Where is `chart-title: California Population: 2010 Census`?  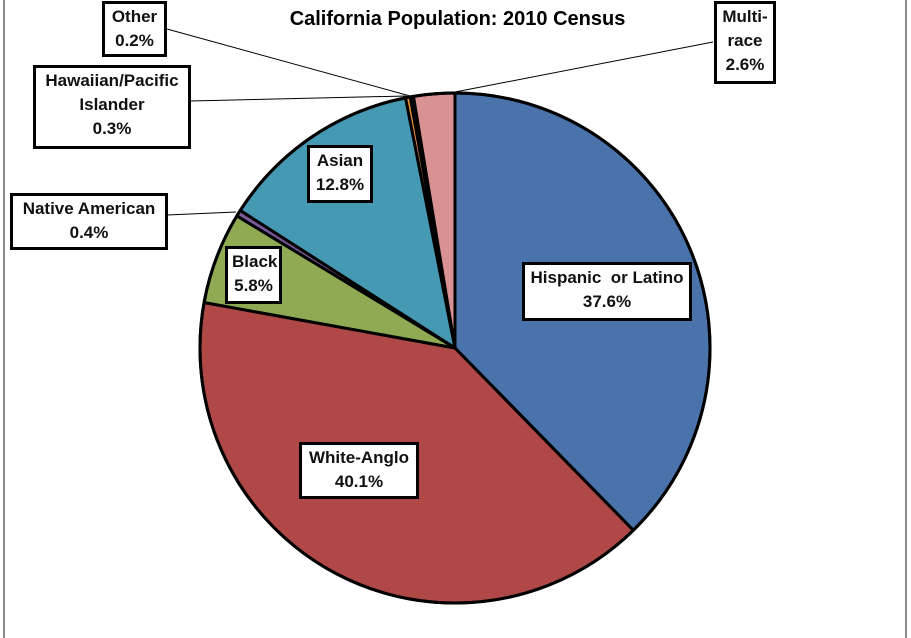 chart-title: California Population: 2010 Census is located at coordinates (457, 19).